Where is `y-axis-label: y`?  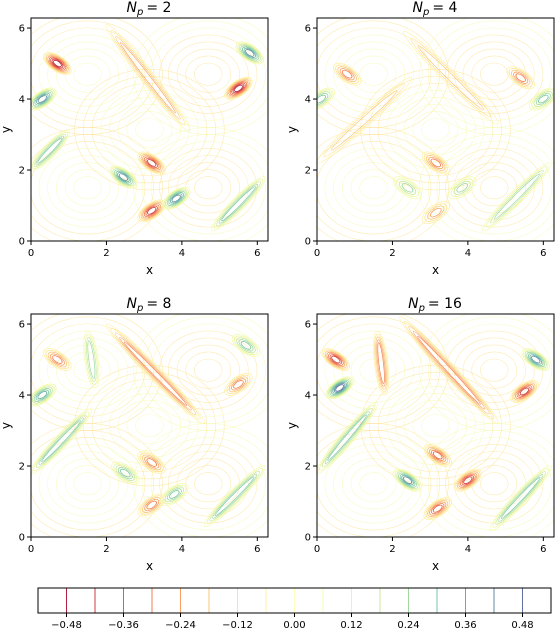 y-axis-label: y is located at coordinates (6, 129).